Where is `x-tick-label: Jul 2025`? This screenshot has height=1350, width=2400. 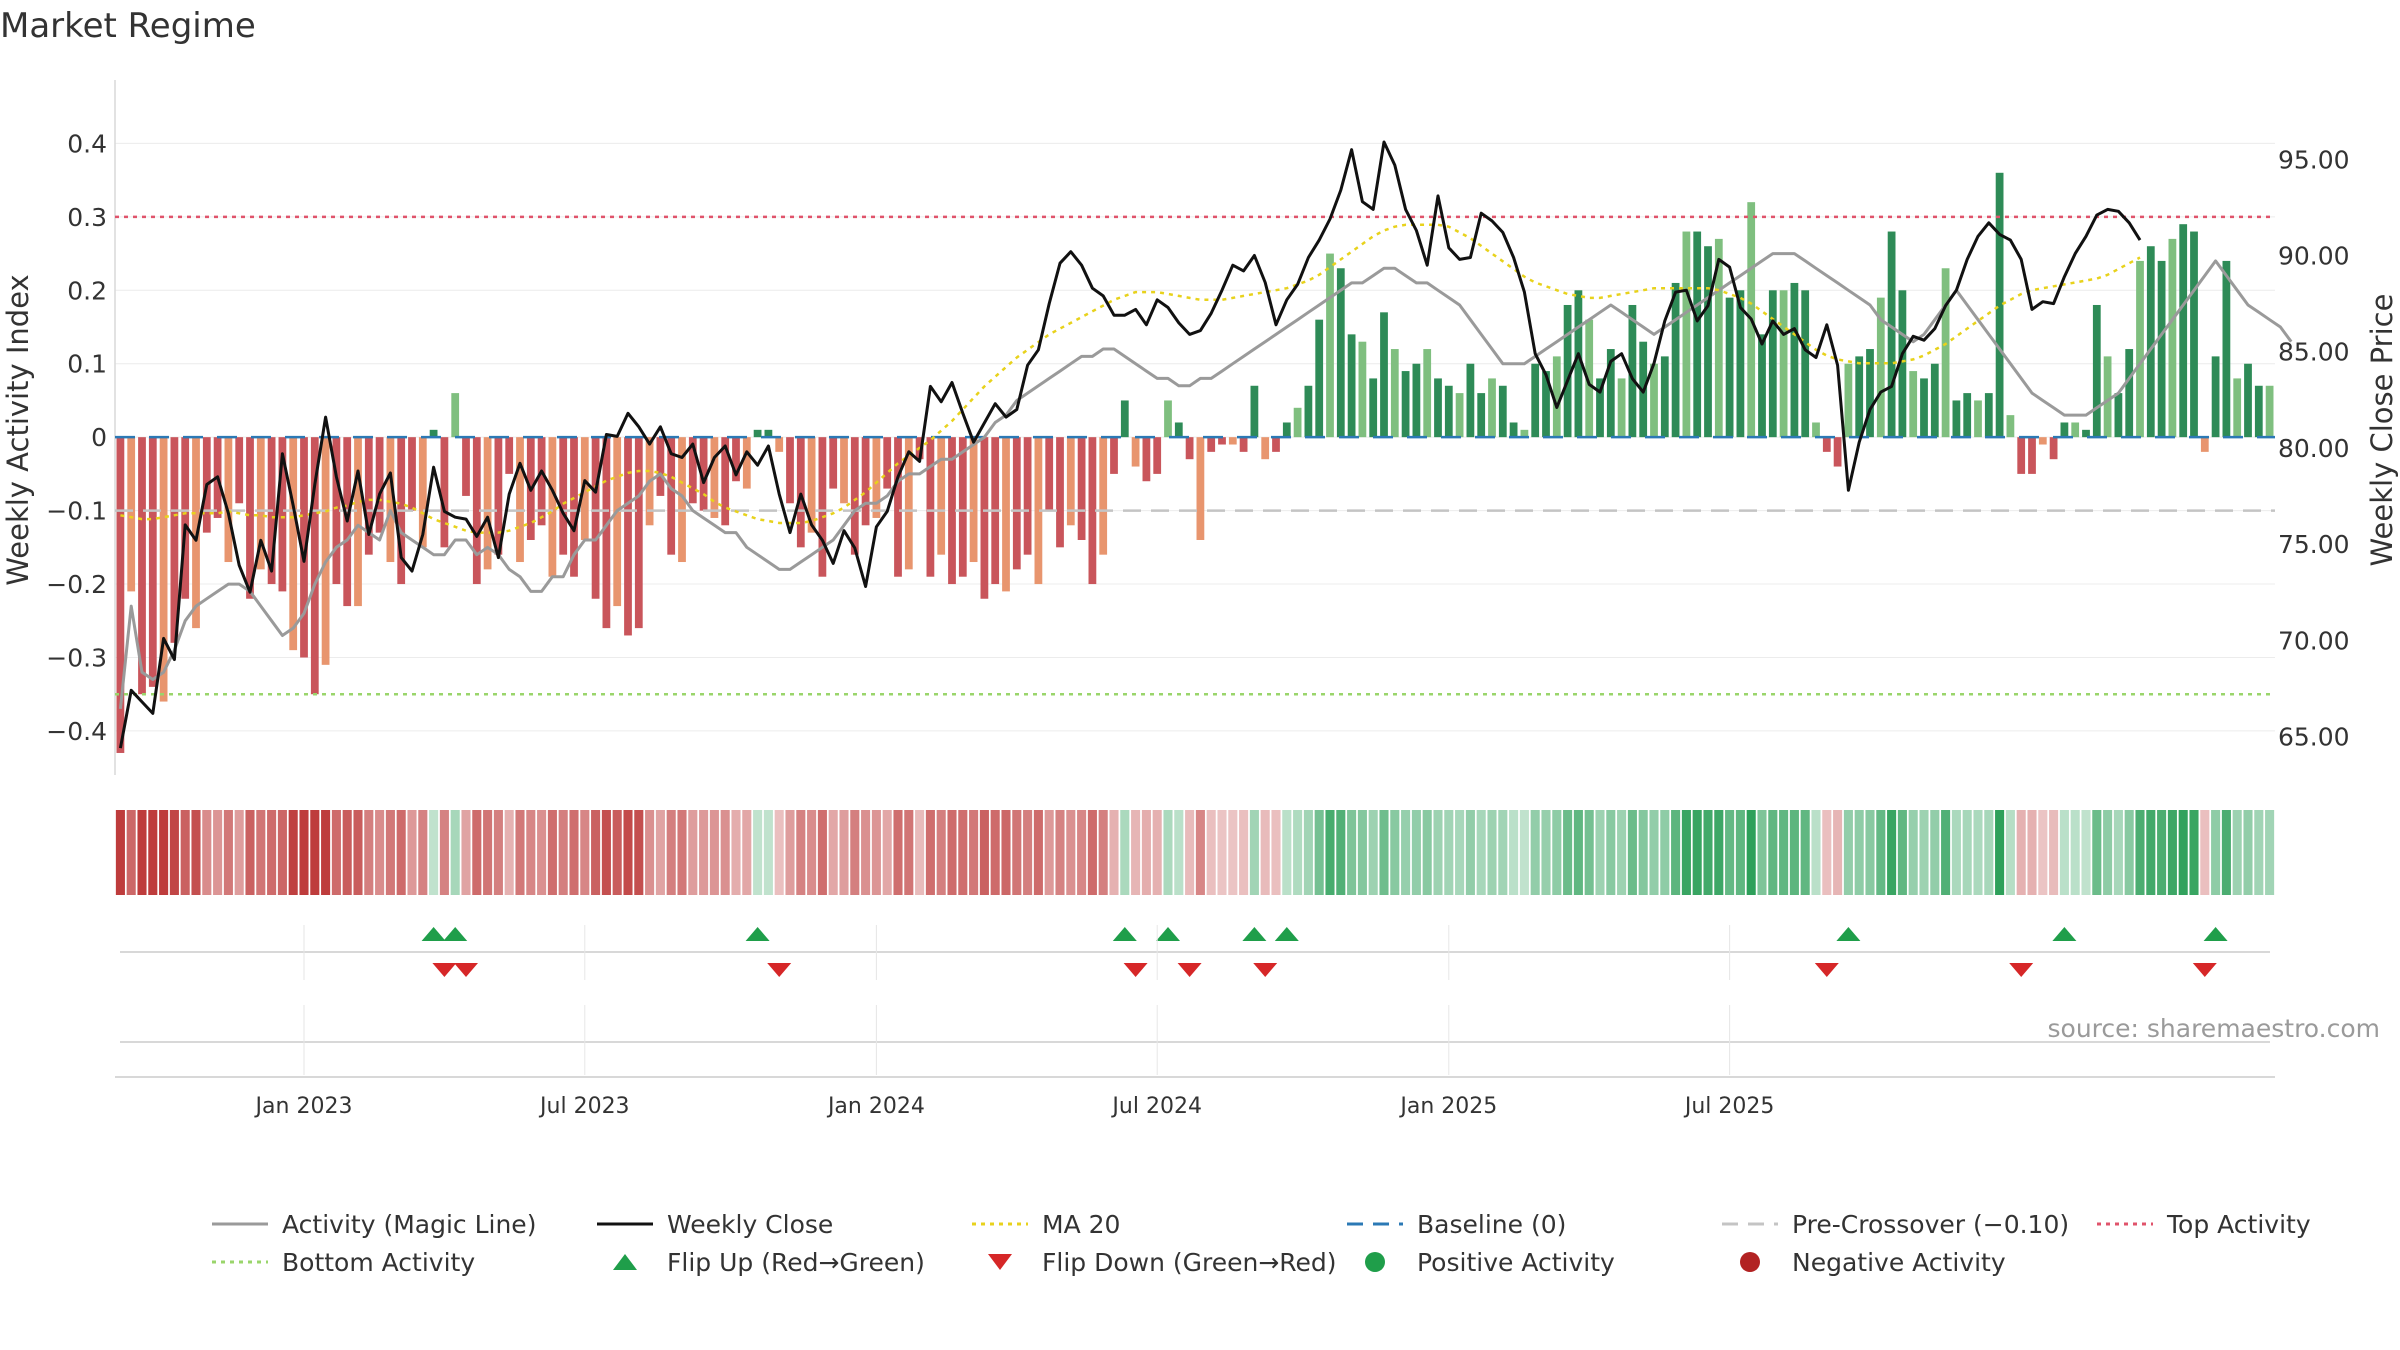 x-tick-label: Jul 2025 is located at coordinates (1729, 1106).